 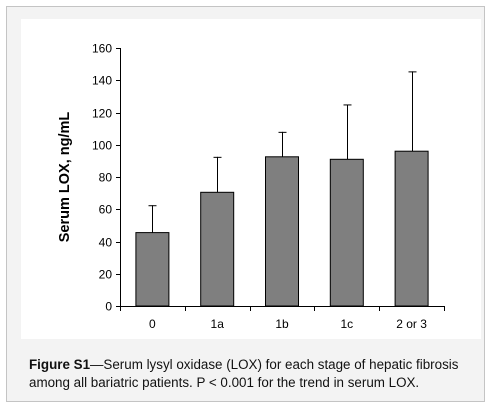 What do you see at coordinates (102, 49) in the screenshot?
I see `y-tick-label: 160` at bounding box center [102, 49].